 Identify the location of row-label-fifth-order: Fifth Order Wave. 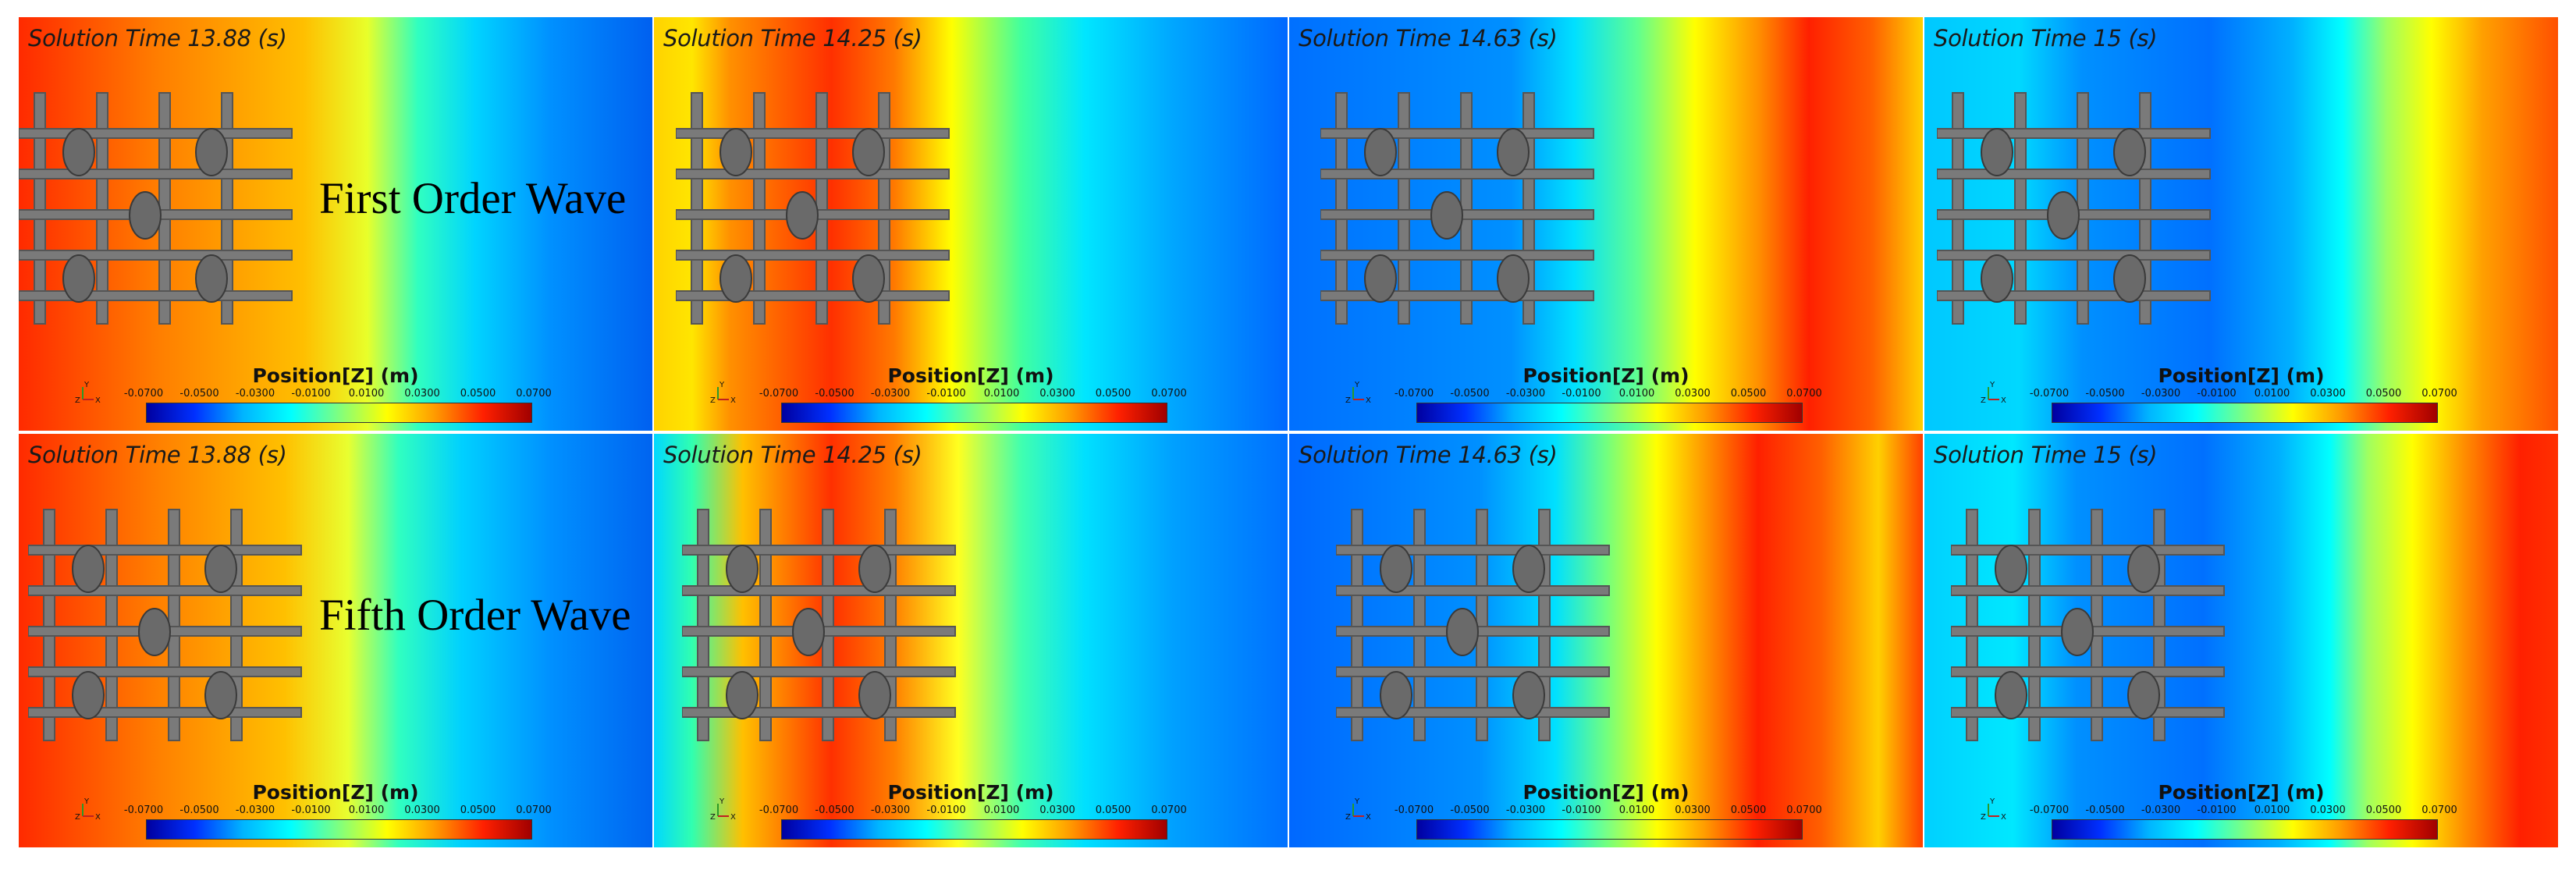
(475, 615).